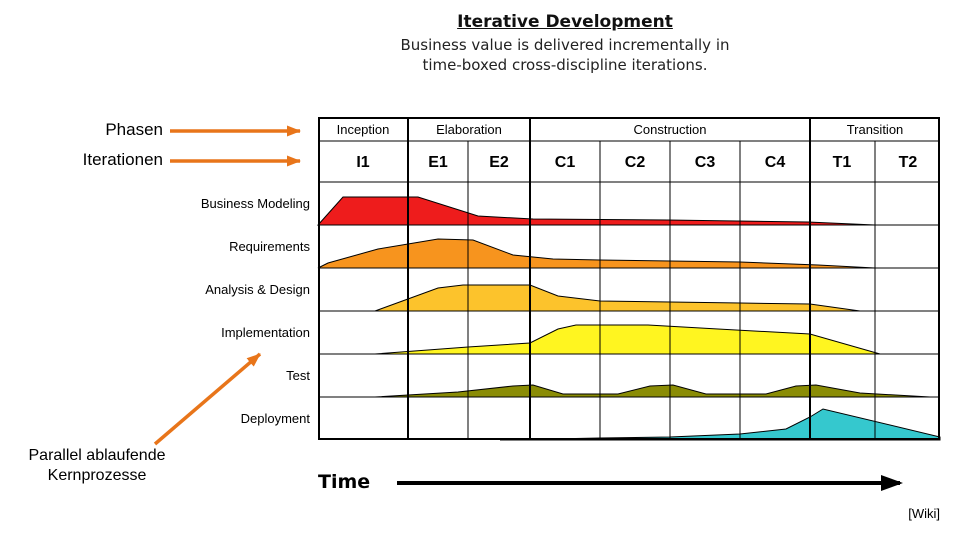 The width and height of the screenshot is (957, 549). What do you see at coordinates (617, 298) in the screenshot?
I see `analysis-design-hump` at bounding box center [617, 298].